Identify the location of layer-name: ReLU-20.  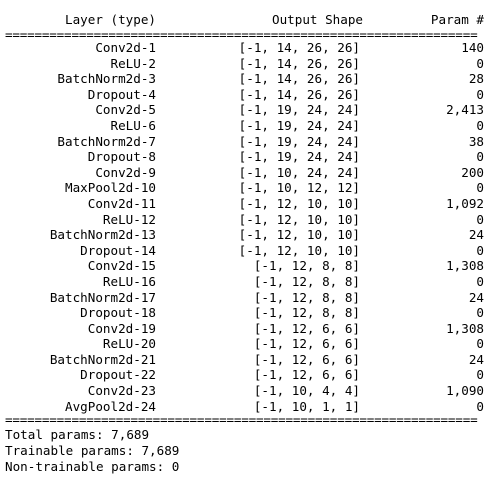
(129, 344).